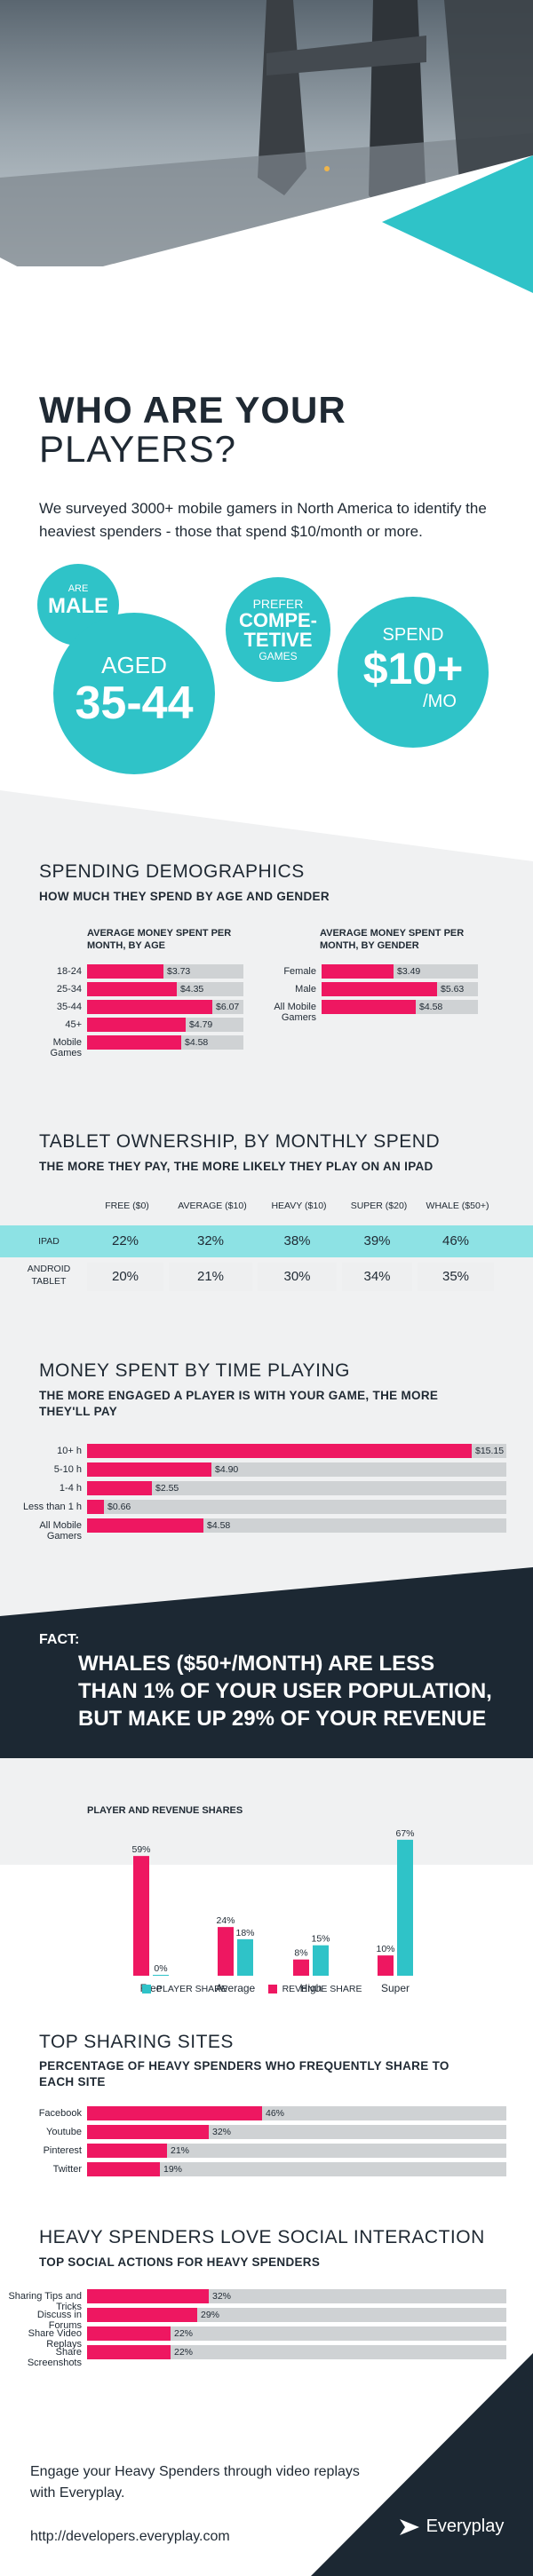 This screenshot has height=2576, width=533. Describe the element at coordinates (219, 1526) in the screenshot. I see `time-value: $4.58` at that location.